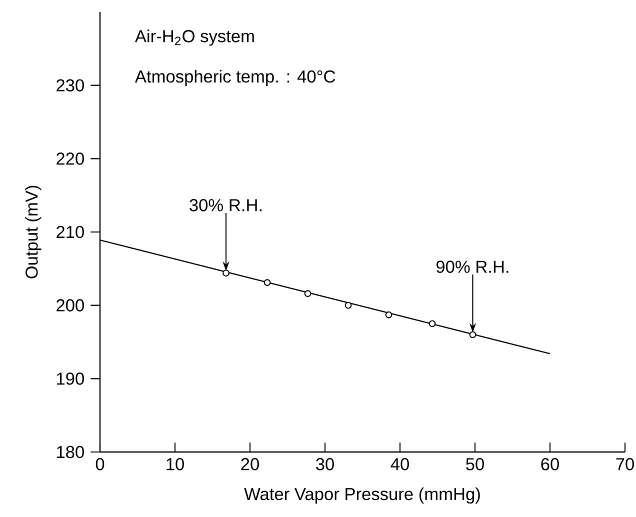 The width and height of the screenshot is (636, 517). Describe the element at coordinates (325, 464) in the screenshot. I see `x-tick-label: 30` at that location.